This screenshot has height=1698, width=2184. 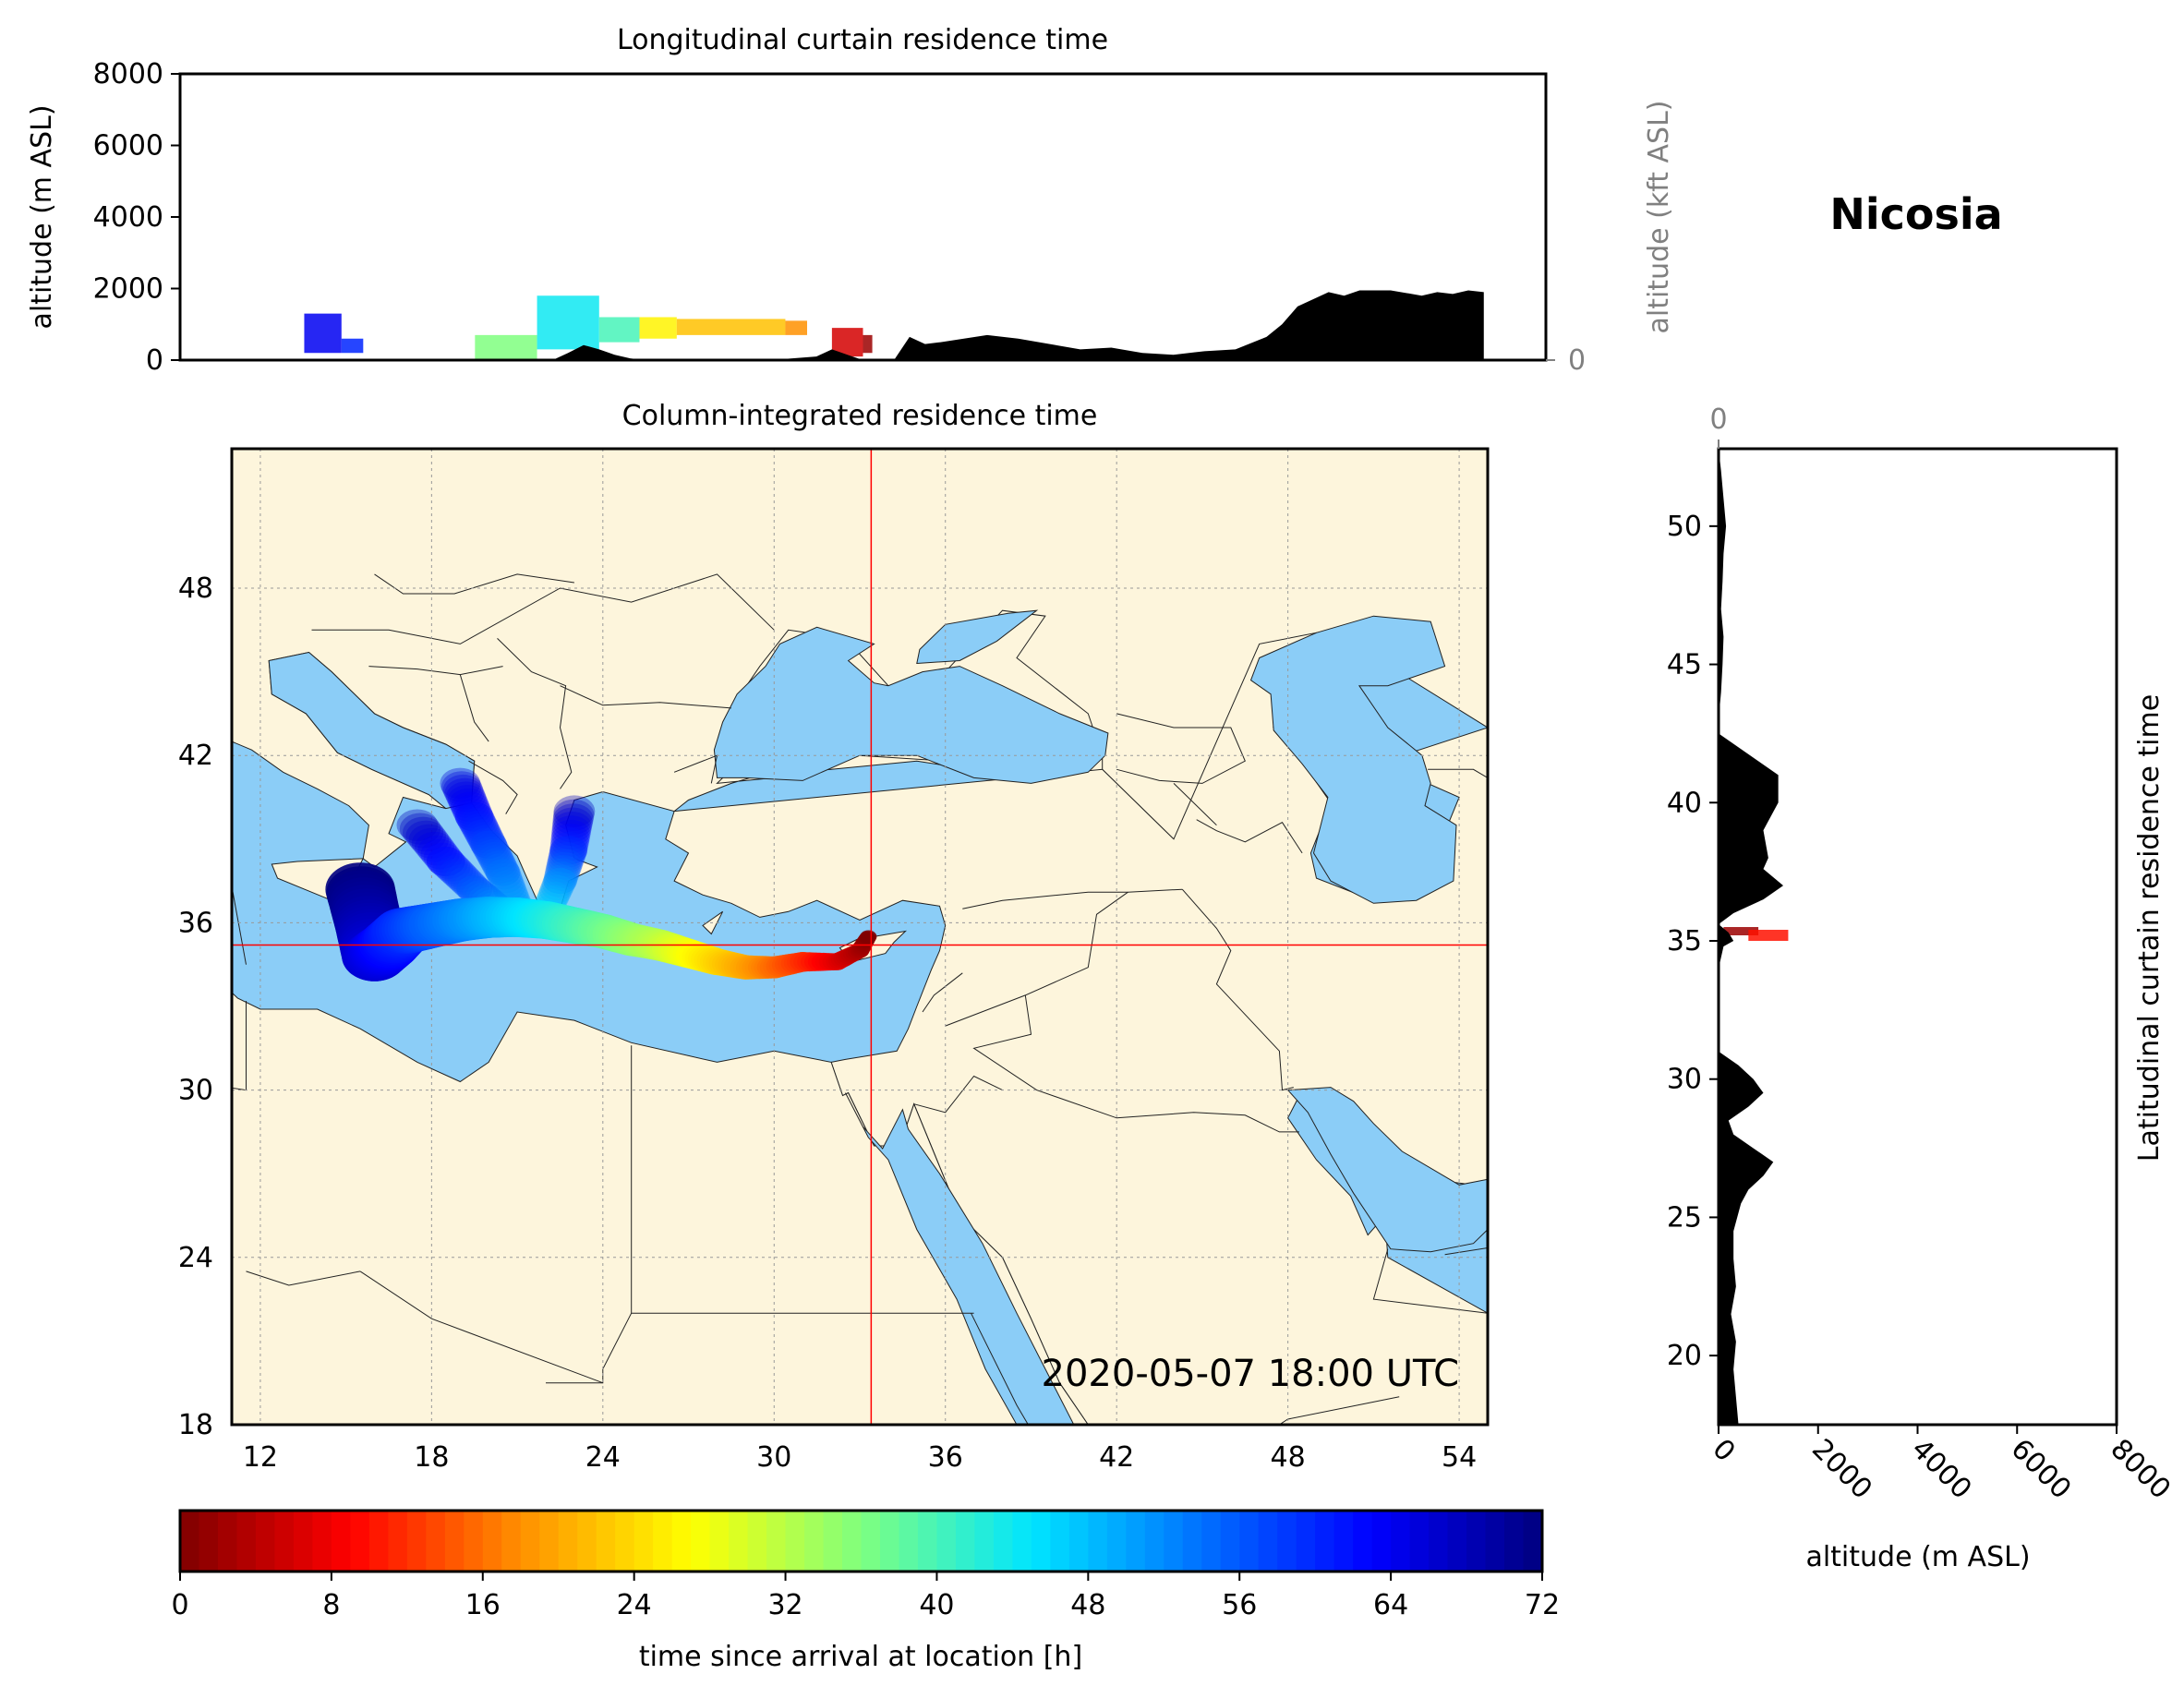 I want to click on tick-label: 36, so click(x=945, y=1457).